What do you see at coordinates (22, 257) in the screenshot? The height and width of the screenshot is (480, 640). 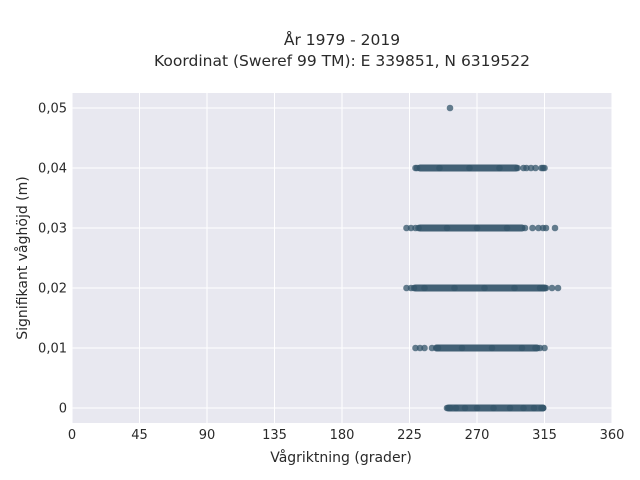 I see `y-axis-label: Signifikant våghöjd (m)` at bounding box center [22, 257].